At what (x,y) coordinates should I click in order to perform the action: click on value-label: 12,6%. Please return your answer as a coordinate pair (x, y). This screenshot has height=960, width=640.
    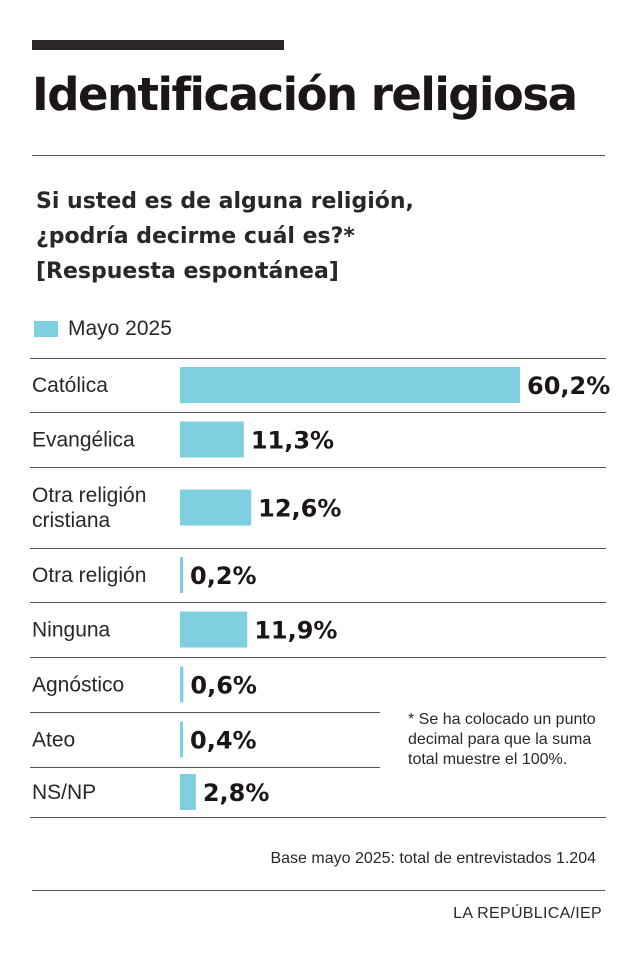
    Looking at the image, I should click on (299, 509).